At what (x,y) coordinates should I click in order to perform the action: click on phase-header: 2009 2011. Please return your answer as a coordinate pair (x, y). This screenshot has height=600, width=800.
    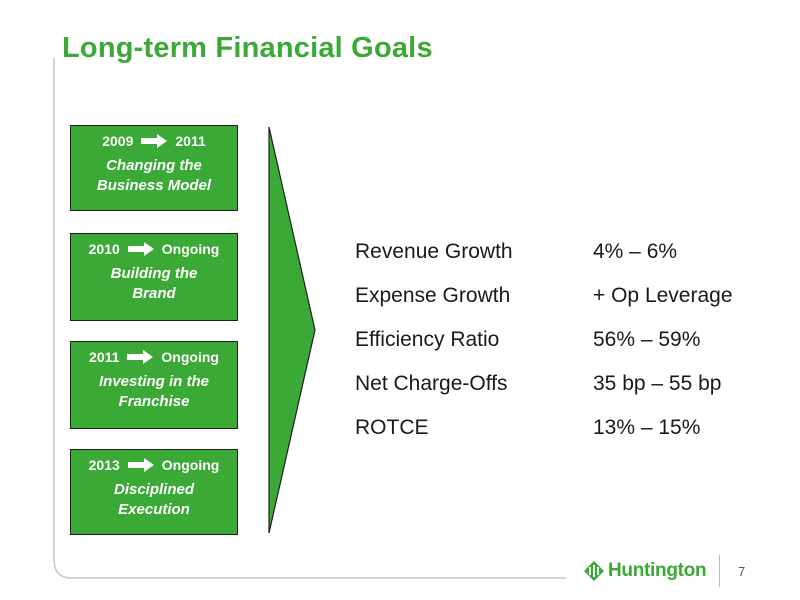
    Looking at the image, I should click on (154, 141).